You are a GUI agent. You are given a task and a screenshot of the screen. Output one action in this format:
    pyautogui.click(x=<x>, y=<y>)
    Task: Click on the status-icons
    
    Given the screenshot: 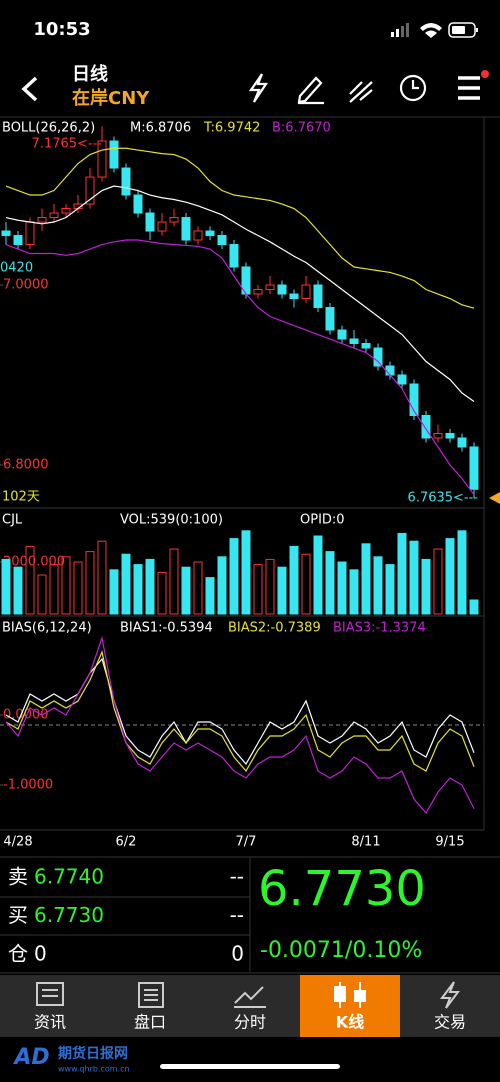 What is the action you would take?
    pyautogui.click(x=434, y=30)
    